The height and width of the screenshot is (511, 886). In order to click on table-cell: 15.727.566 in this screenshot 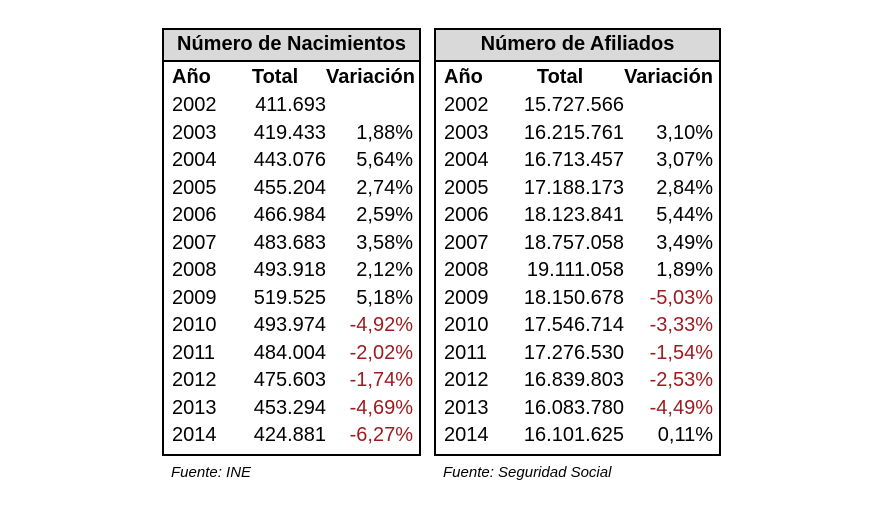, I will do `click(573, 105)`.